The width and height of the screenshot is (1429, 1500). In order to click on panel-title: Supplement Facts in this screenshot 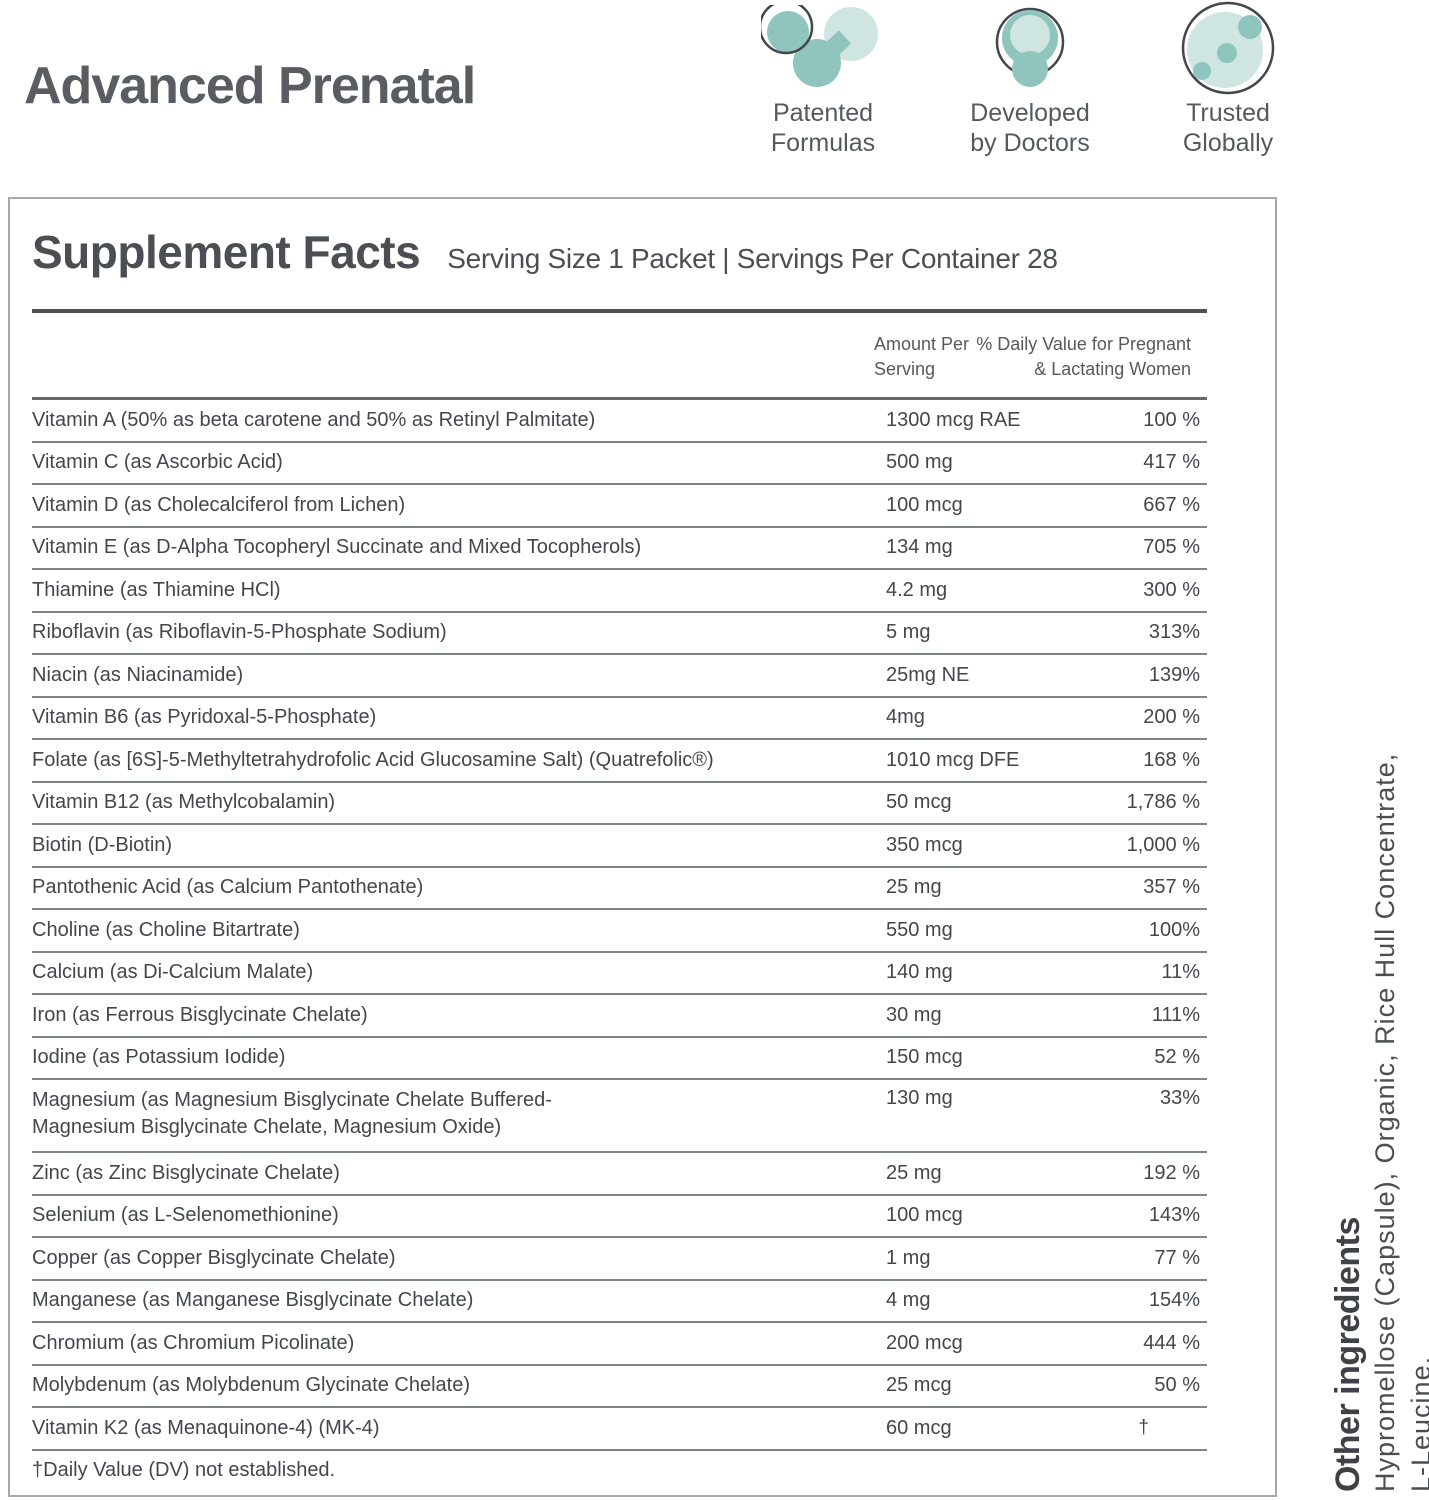, I will do `click(226, 252)`.